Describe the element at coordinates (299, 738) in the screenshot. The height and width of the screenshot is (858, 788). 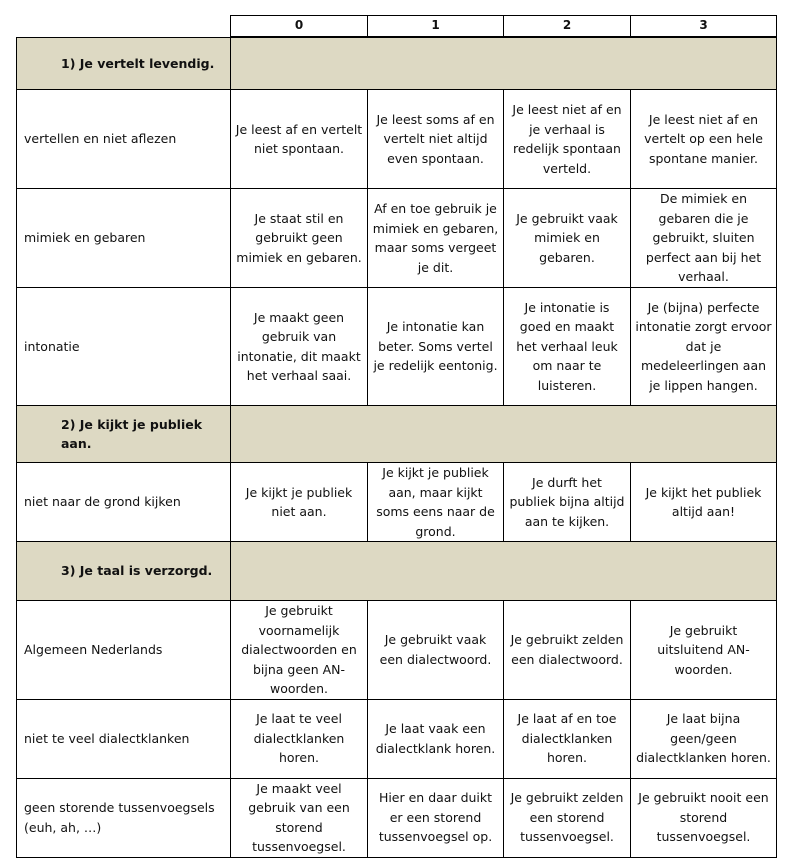
I see `level-0-description: Je laat te veel dialectklanken horen.` at that location.